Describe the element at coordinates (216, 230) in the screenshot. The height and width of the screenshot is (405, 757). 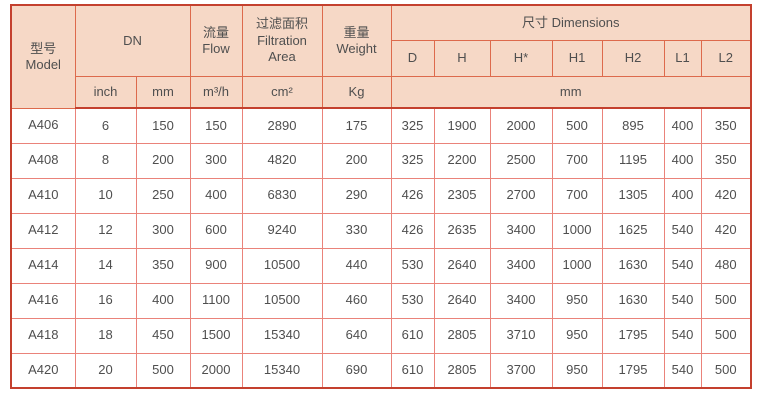
I see `cell-flow: 600` at that location.